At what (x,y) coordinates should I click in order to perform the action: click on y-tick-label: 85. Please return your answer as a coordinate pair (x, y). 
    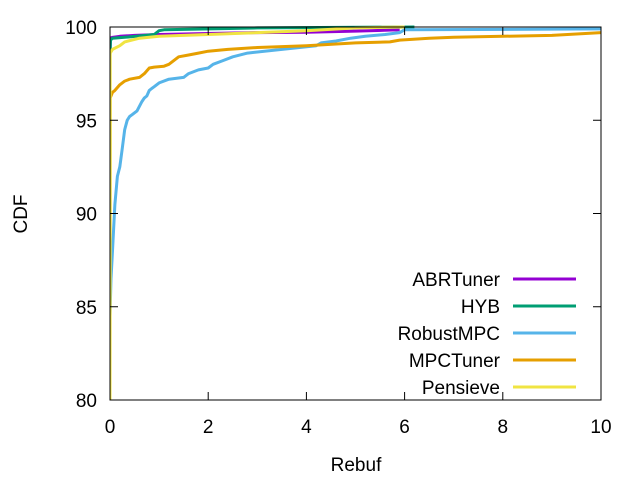
    Looking at the image, I should click on (86, 308).